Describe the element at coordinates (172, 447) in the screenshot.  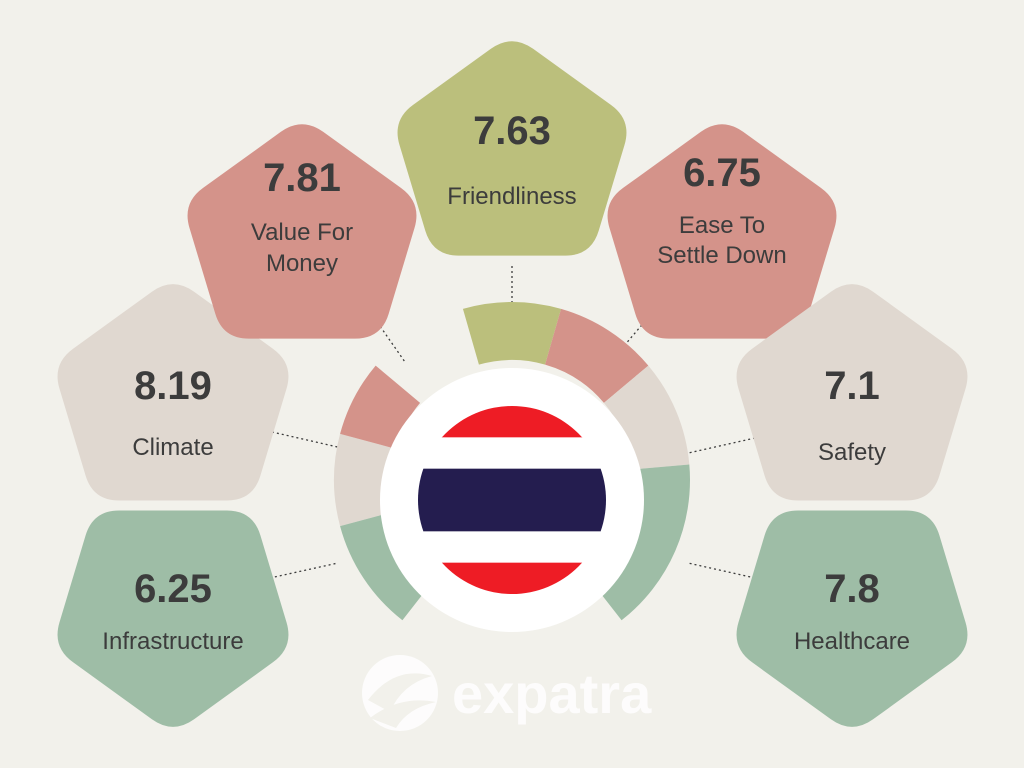
I see `rating-label: Climate` at that location.